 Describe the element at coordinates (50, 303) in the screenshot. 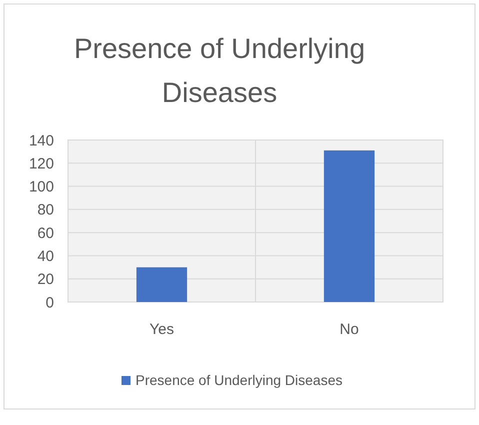

I see `y-tick-label: 0` at that location.